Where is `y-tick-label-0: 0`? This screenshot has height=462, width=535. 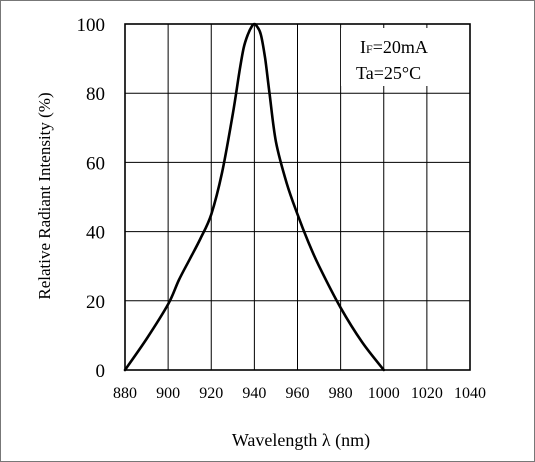
y-tick-label-0: 0 is located at coordinates (101, 371).